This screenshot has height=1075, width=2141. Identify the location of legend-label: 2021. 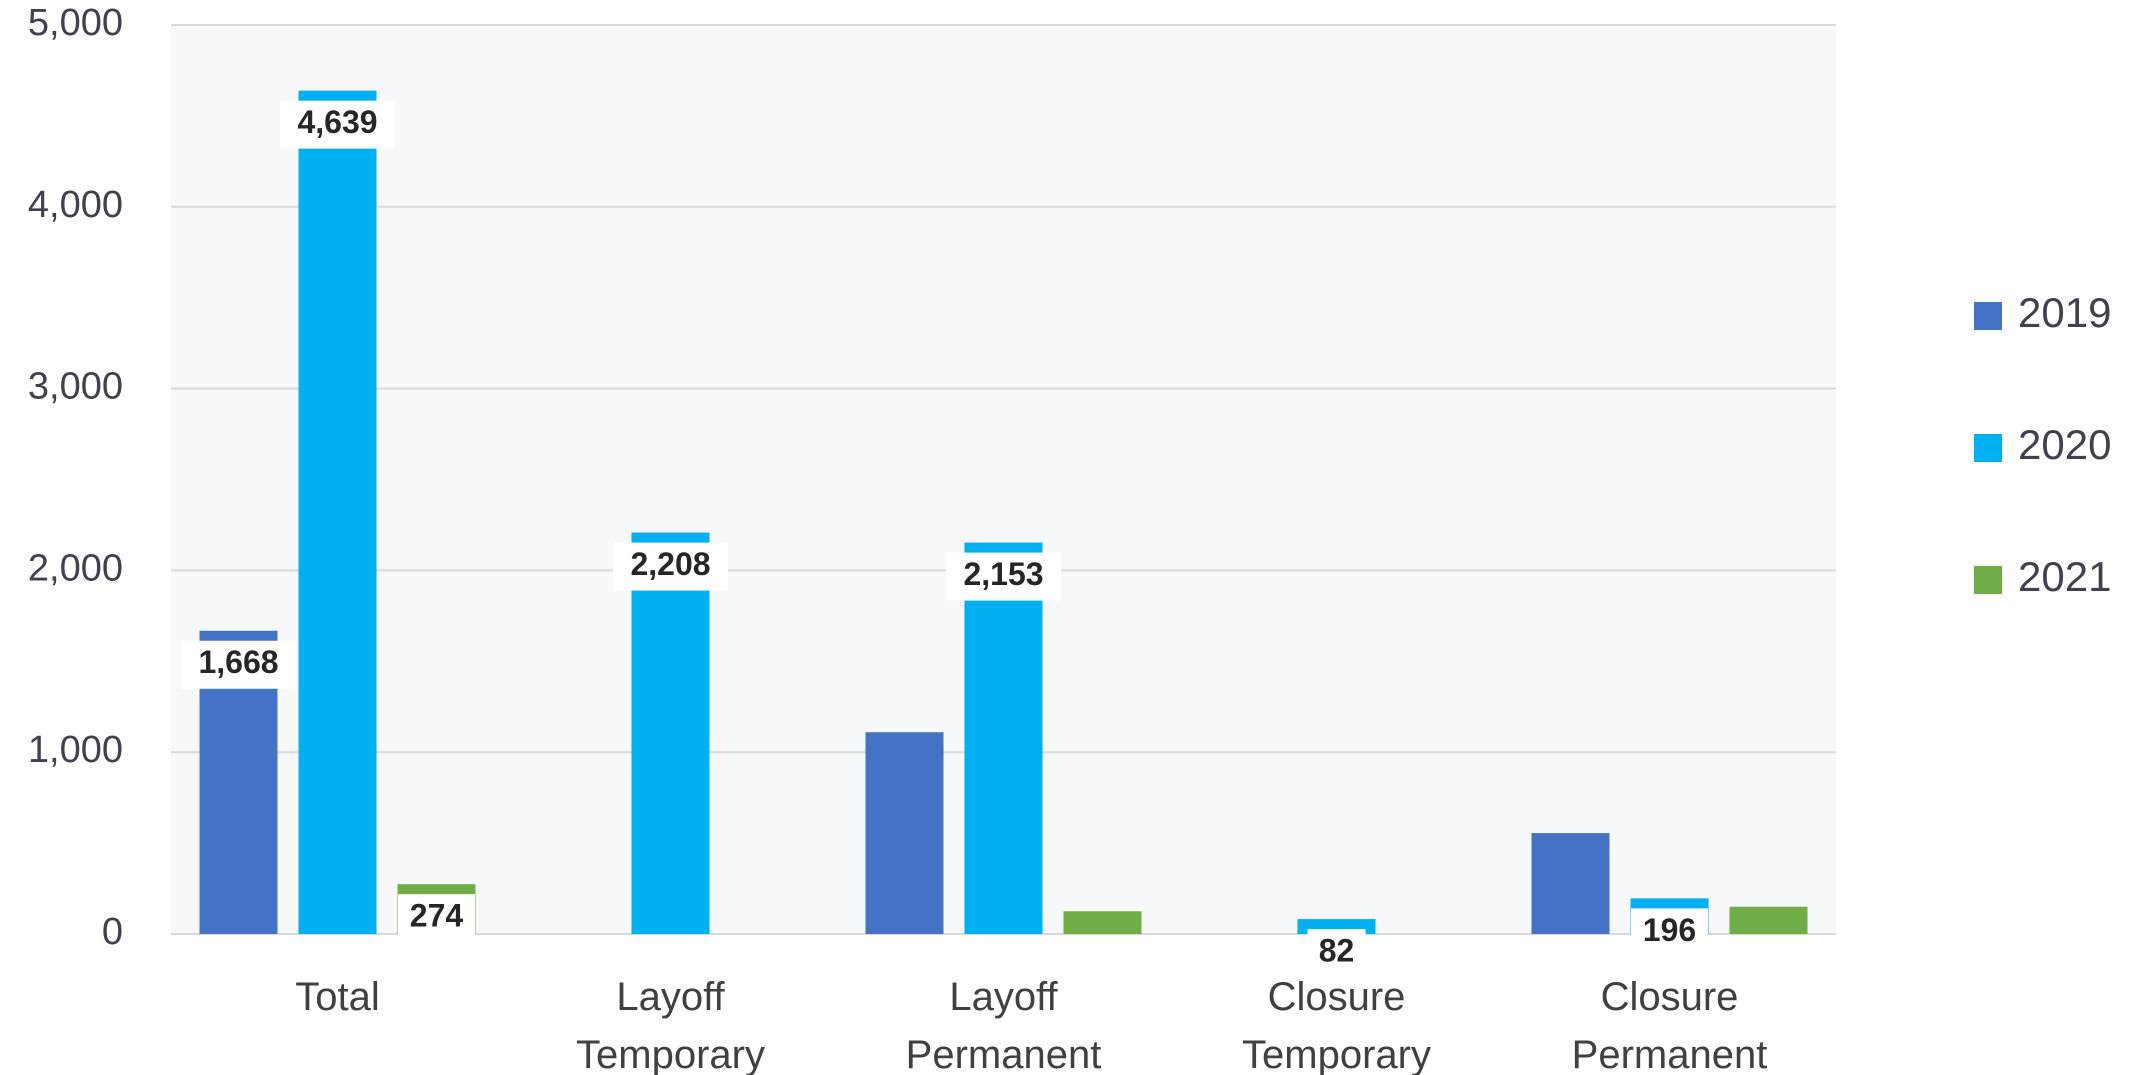
(2064, 576).